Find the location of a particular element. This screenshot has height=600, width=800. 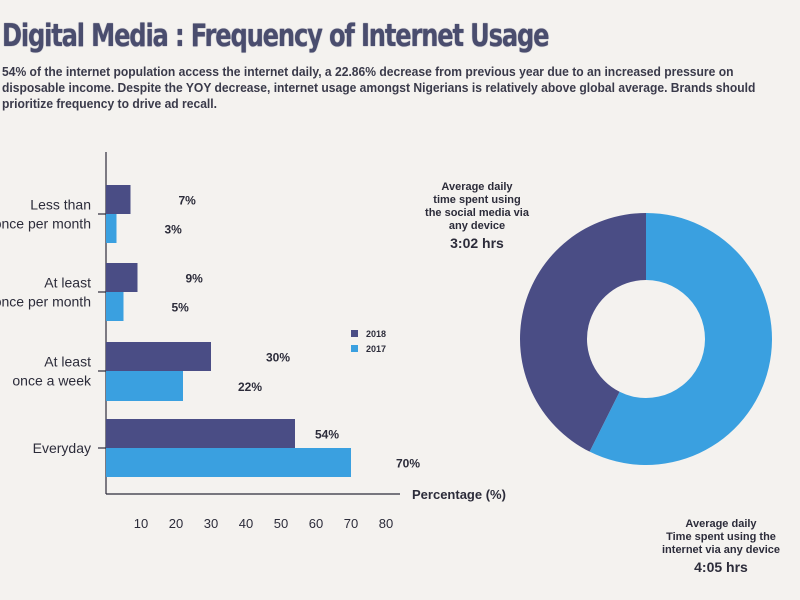

caption-line: any device is located at coordinates (477, 226).